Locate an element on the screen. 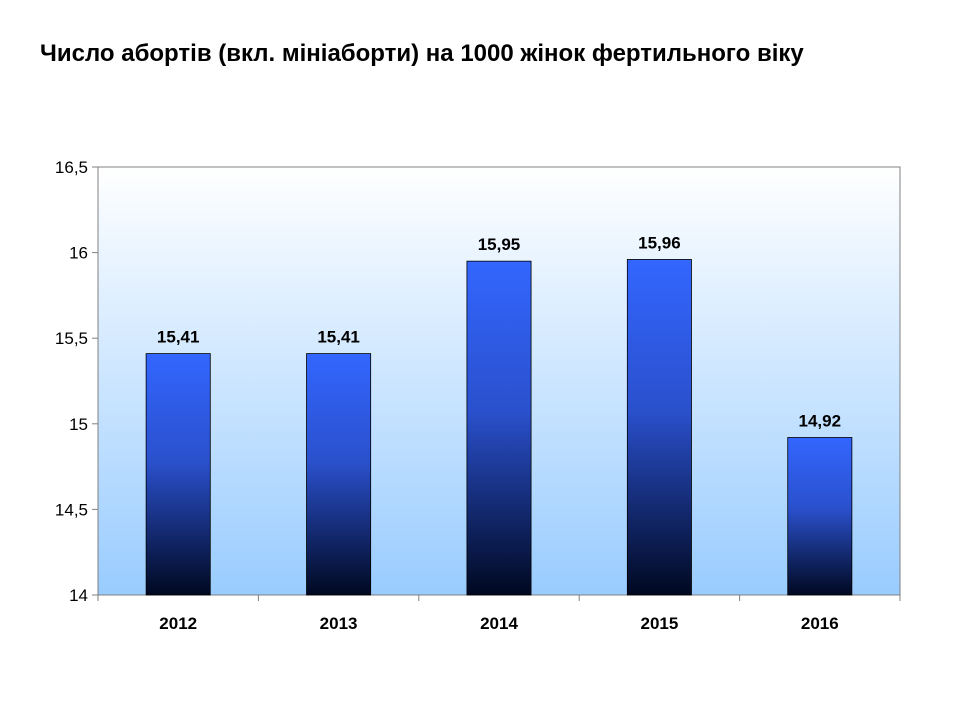  y-tick-label: 16,5 is located at coordinates (71, 167).